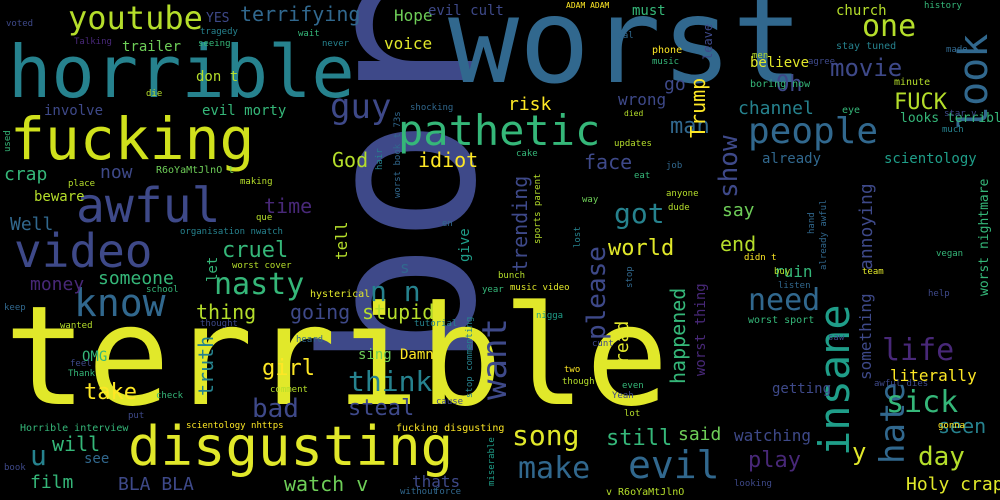 The width and height of the screenshot is (1000, 500). I want to click on word: gonna, so click(952, 426).